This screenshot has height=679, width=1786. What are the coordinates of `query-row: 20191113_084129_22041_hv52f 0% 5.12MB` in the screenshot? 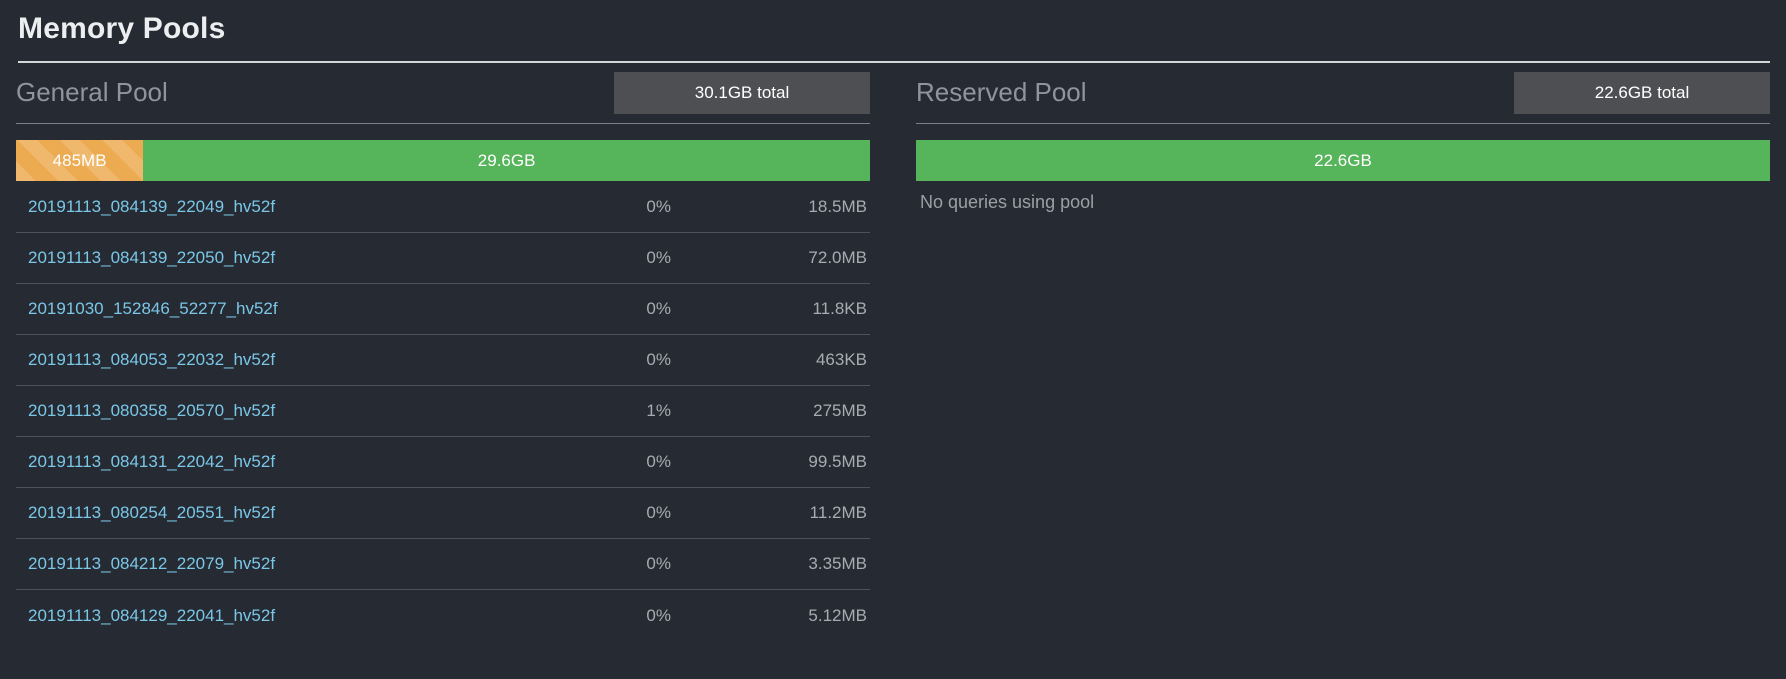 It's located at (443, 615).